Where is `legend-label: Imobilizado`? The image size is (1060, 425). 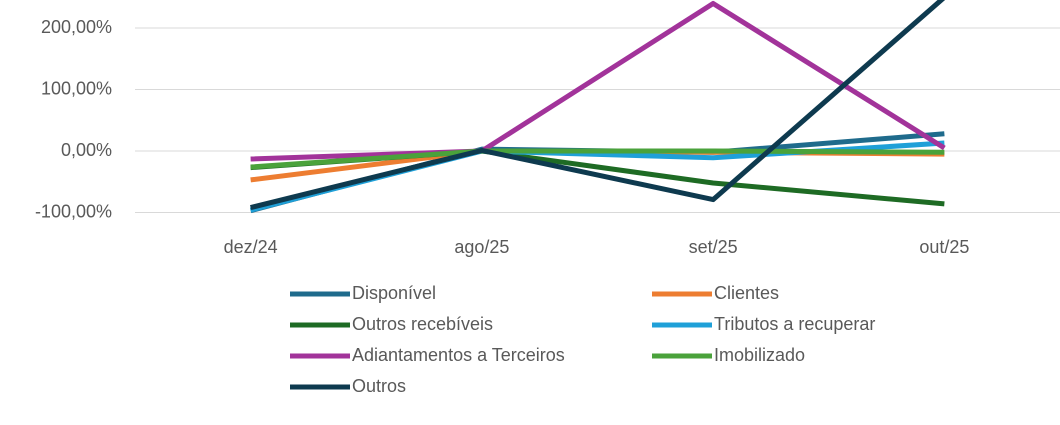
legend-label: Imobilizado is located at coordinates (759, 355).